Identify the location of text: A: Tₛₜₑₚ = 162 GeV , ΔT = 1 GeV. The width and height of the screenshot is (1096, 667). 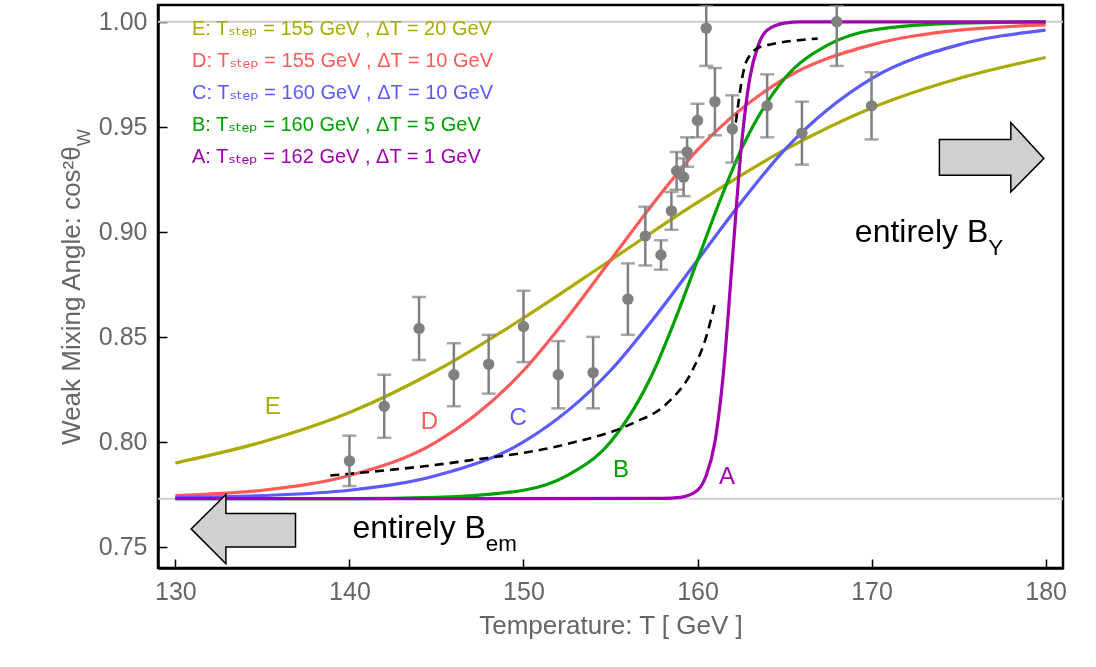
(337, 156).